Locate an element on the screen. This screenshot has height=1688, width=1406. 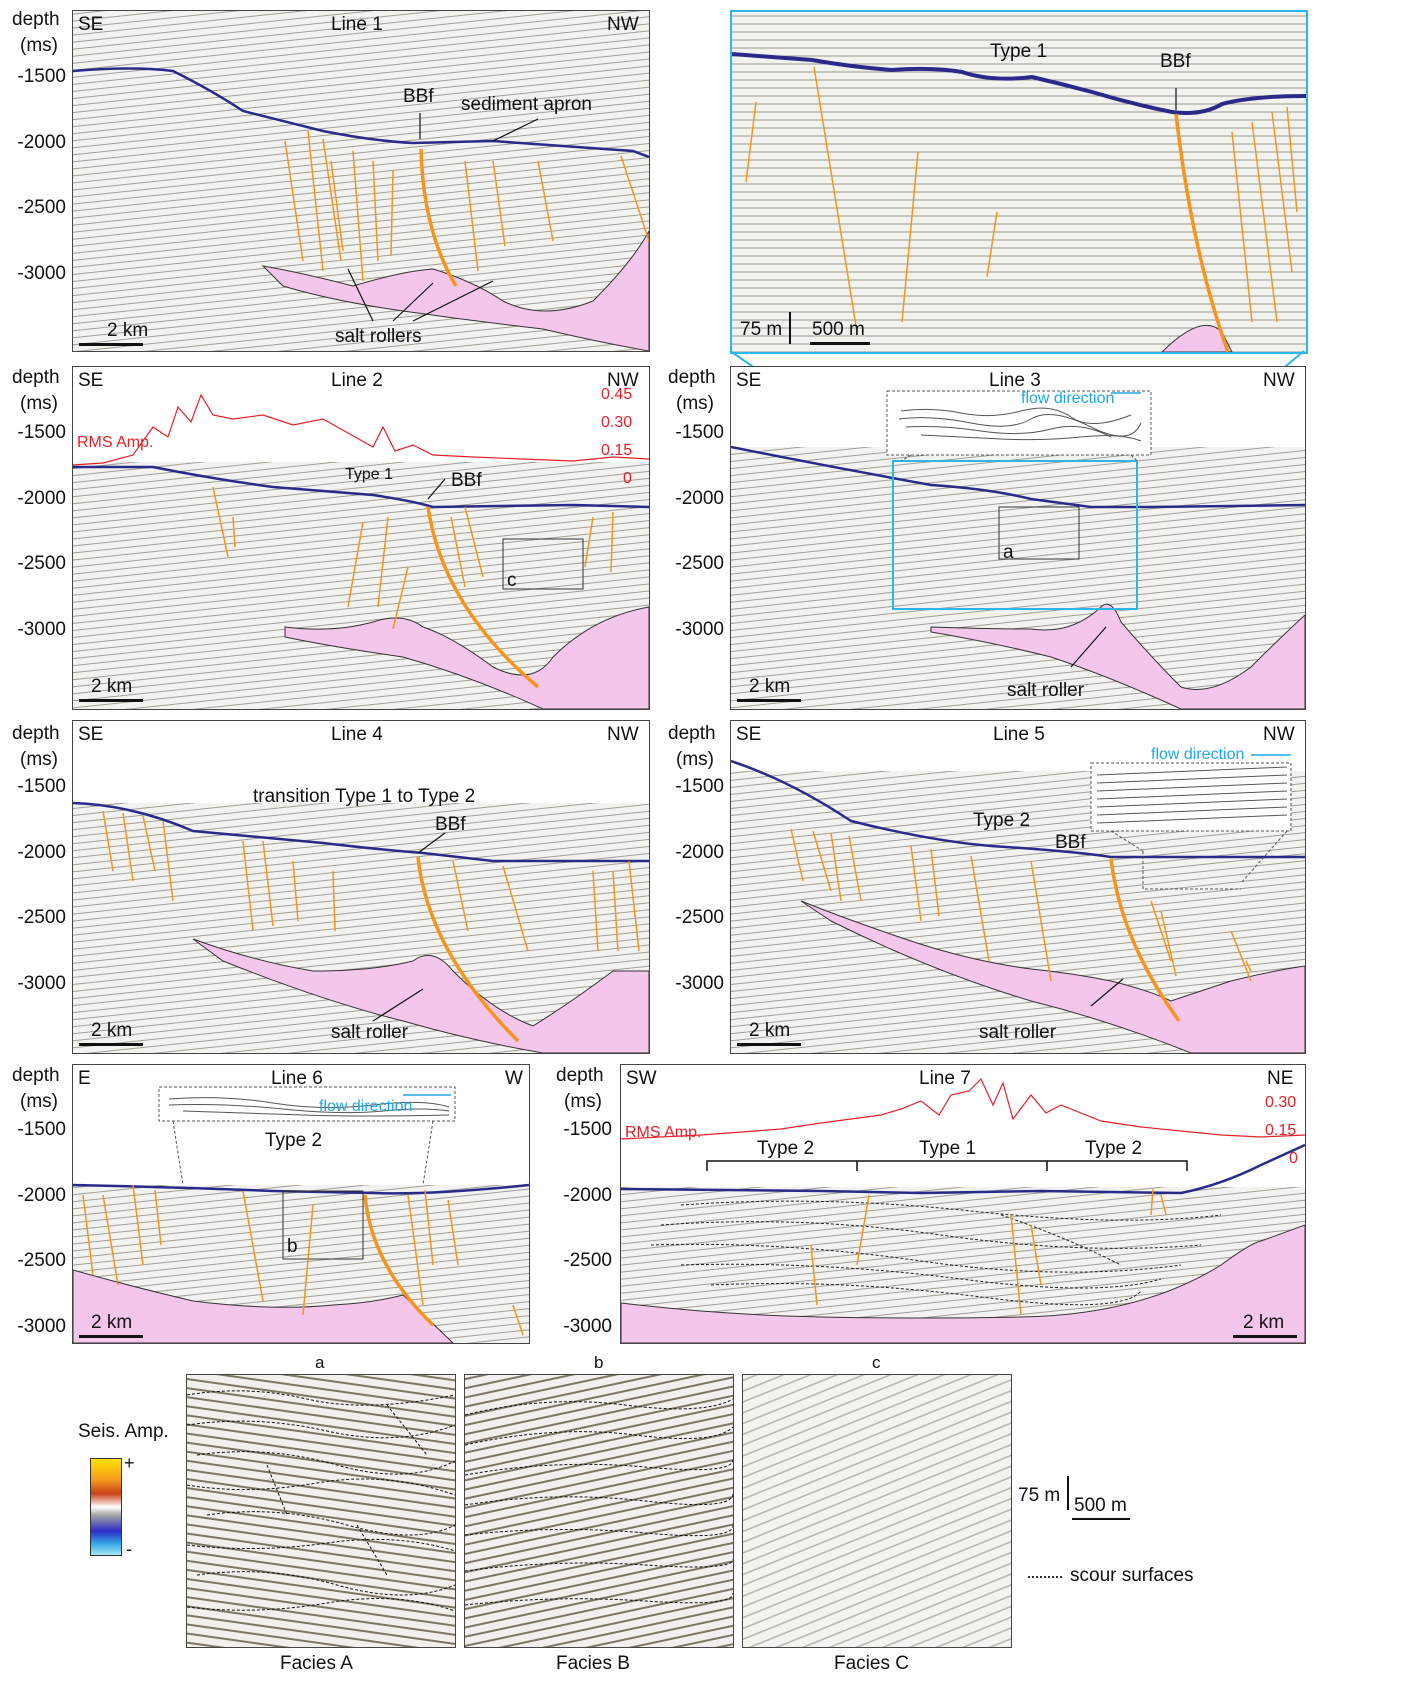
panel-title: Line 6 is located at coordinates (297, 1078).